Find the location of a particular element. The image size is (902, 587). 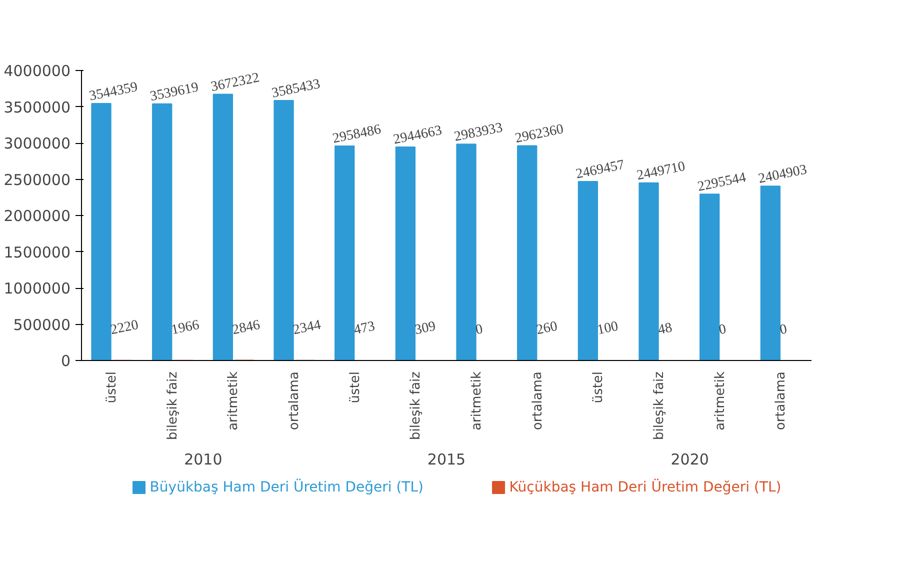

data-label: 309 is located at coordinates (426, 328).